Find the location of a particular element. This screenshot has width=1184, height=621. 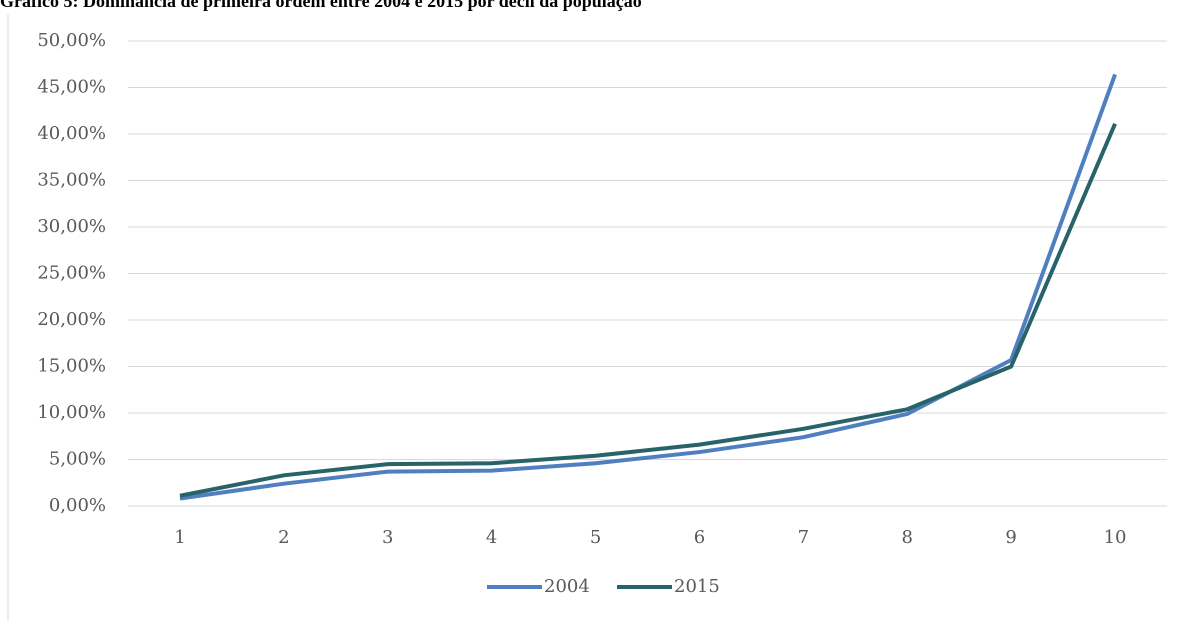

x-tick-label: 4 is located at coordinates (491, 537).